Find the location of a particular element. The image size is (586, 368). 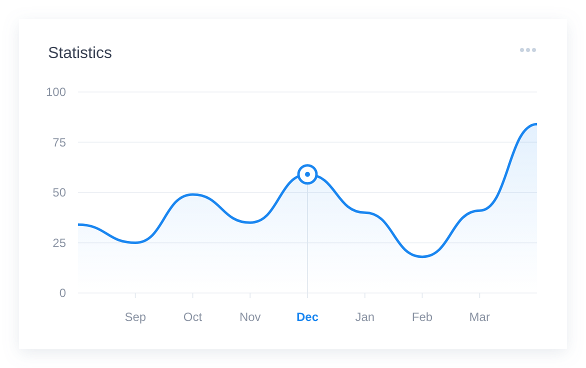

x-tick-label: Oct is located at coordinates (193, 317).